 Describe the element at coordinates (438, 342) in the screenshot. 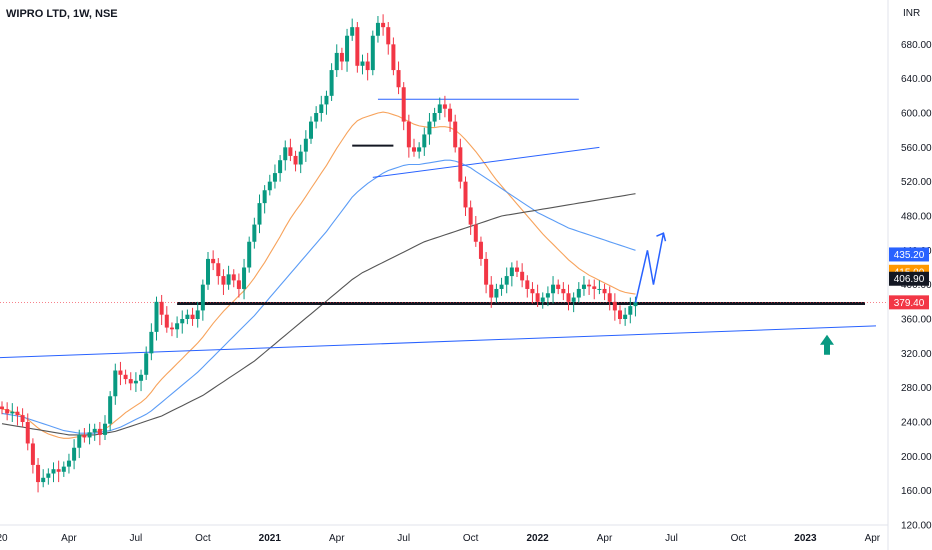

I see `ascending-trendline` at that location.